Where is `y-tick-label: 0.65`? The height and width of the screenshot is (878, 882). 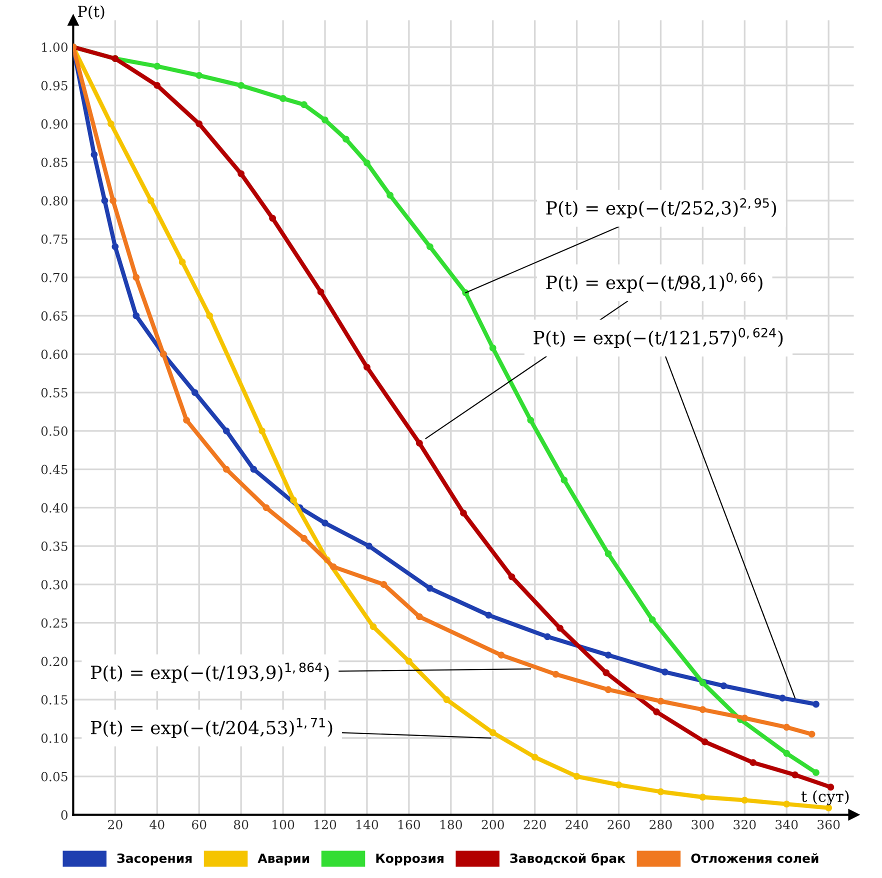
y-tick-label: 0.65 is located at coordinates (54, 316).